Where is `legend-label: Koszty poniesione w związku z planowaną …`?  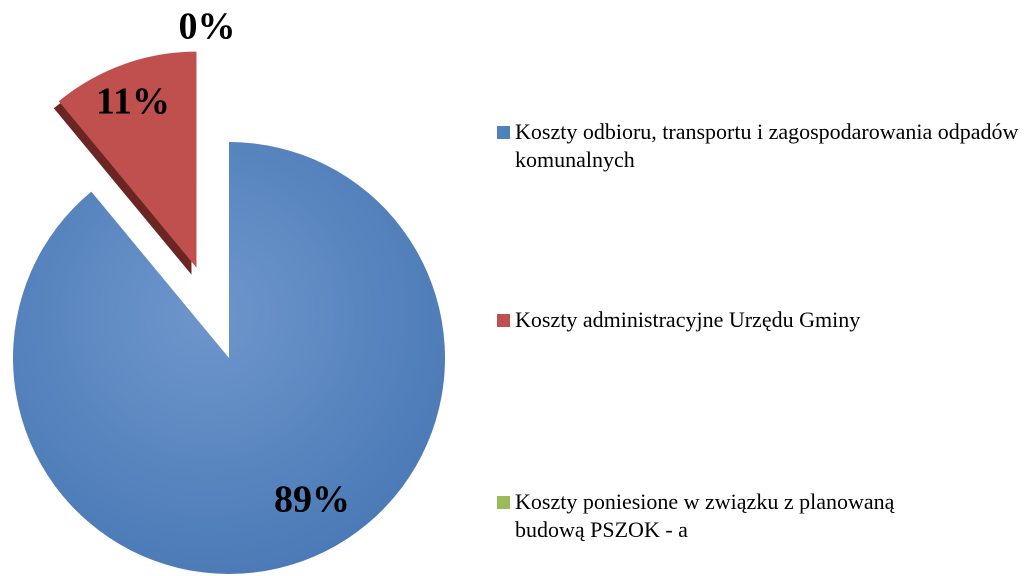 legend-label: Koszty poniesione w związku z planowaną … is located at coordinates (705, 515).